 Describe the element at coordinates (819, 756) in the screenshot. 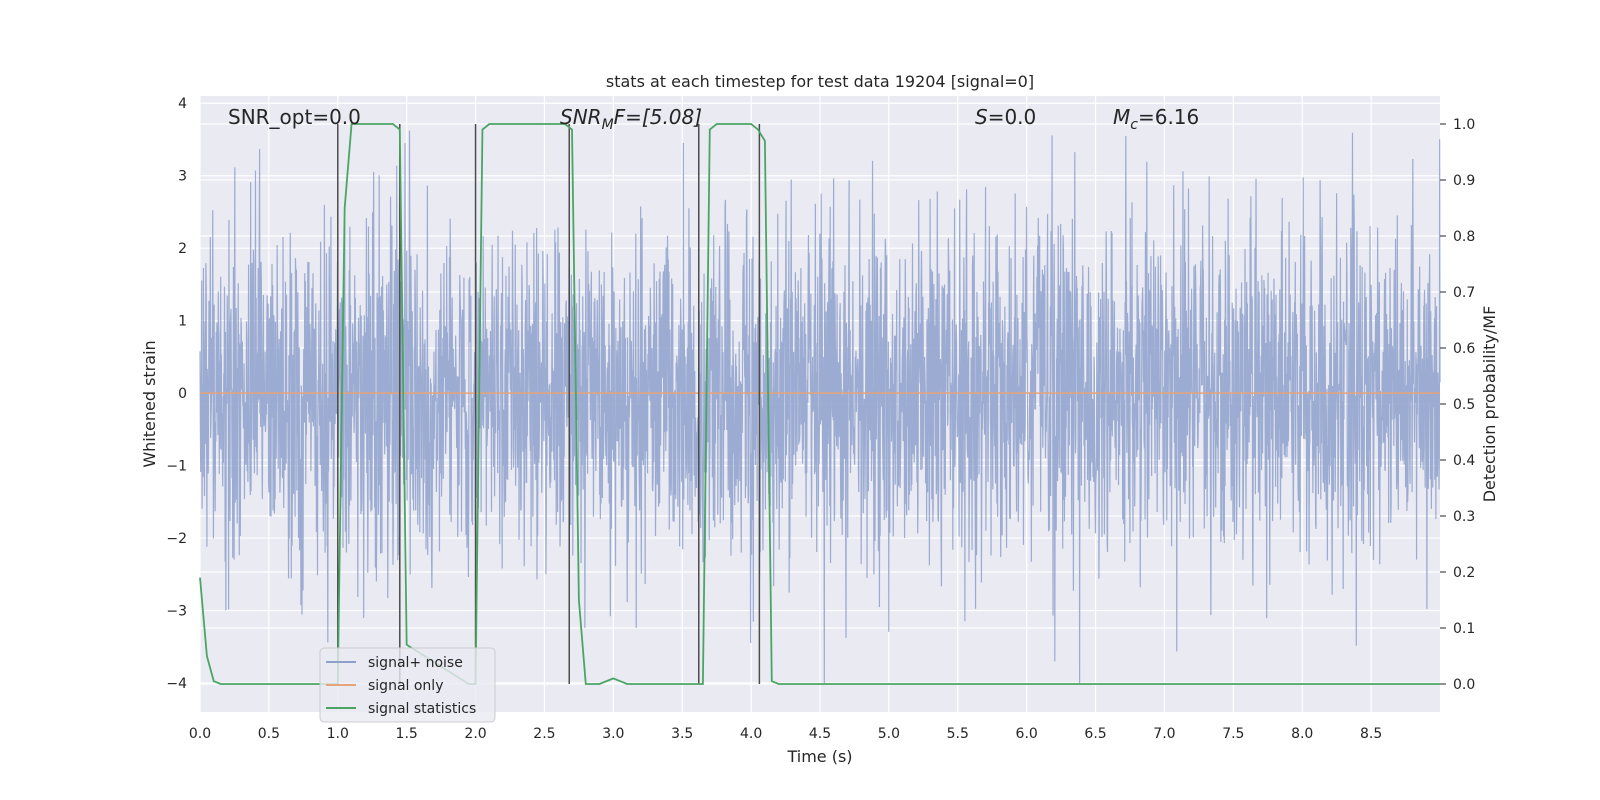

I see `x-axis-label: Time (s)` at that location.